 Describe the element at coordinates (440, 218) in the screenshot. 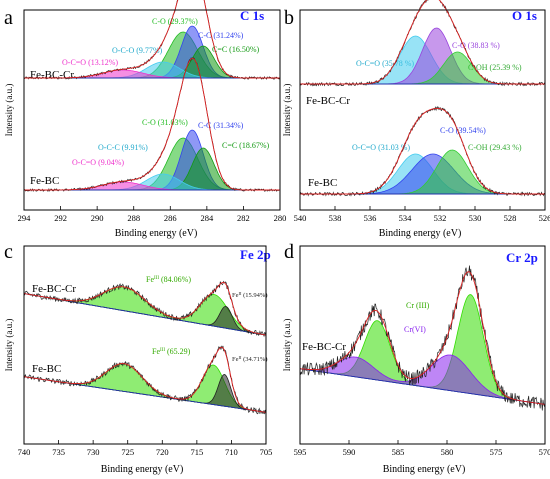

I see `x-tick-label: 532` at that location.